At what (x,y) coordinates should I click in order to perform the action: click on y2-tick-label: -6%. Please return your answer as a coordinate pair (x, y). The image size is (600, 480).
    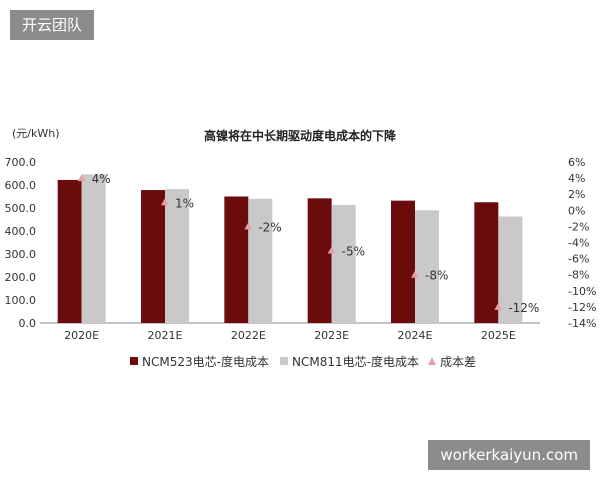
    Looking at the image, I should click on (578, 259).